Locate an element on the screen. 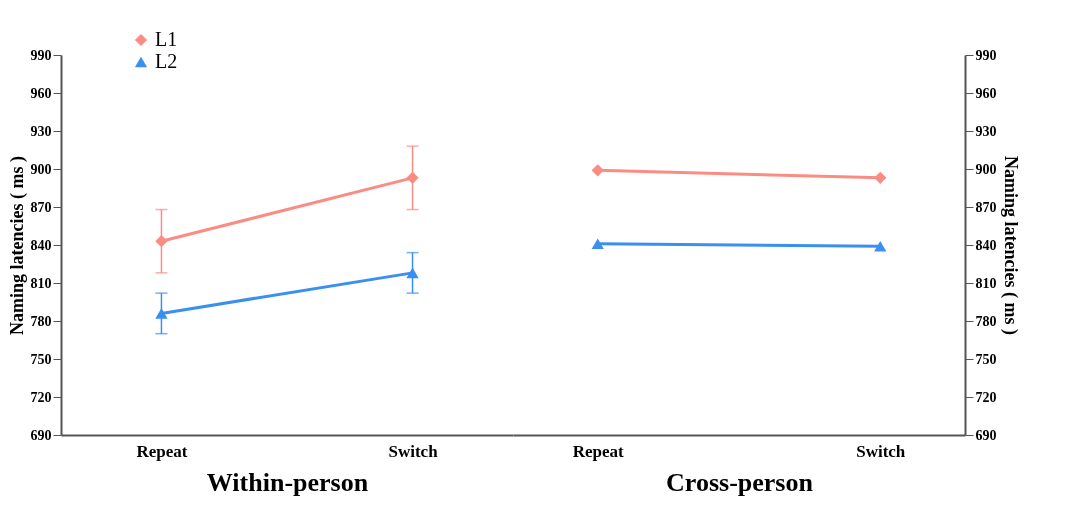 The image size is (1072, 505). y-axis-title: Naming latencies ( ms ) is located at coordinates (17, 245).